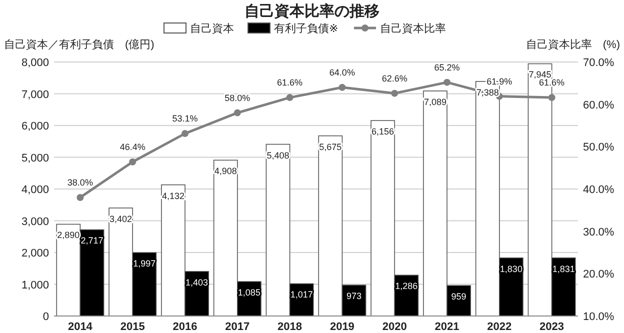  What do you see at coordinates (499, 327) in the screenshot?
I see `x-tick-label: 2022` at bounding box center [499, 327].